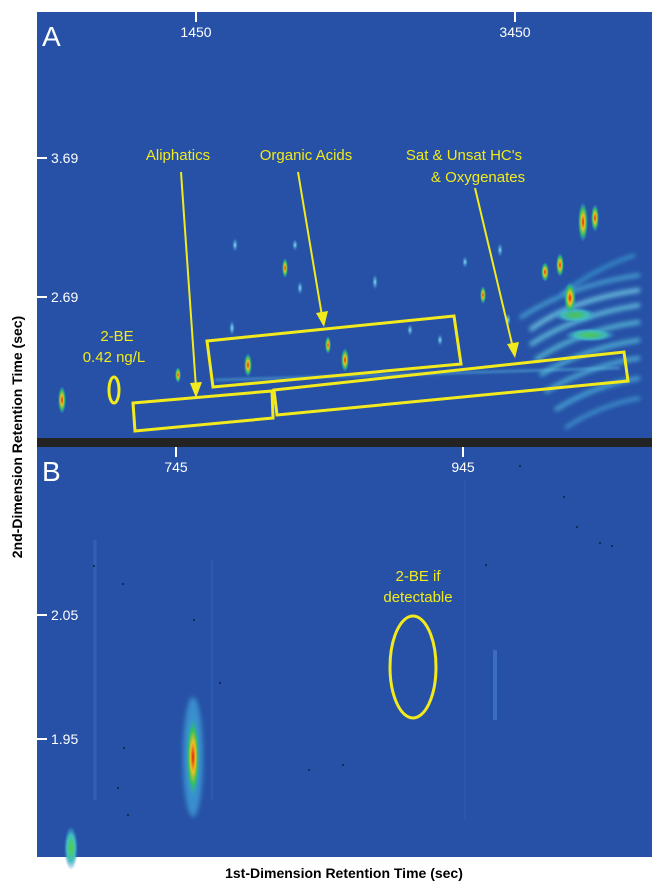  What do you see at coordinates (344, 873) in the screenshot?
I see `x-axis-title: 1st-Dimension Retention Time (sec)` at bounding box center [344, 873].